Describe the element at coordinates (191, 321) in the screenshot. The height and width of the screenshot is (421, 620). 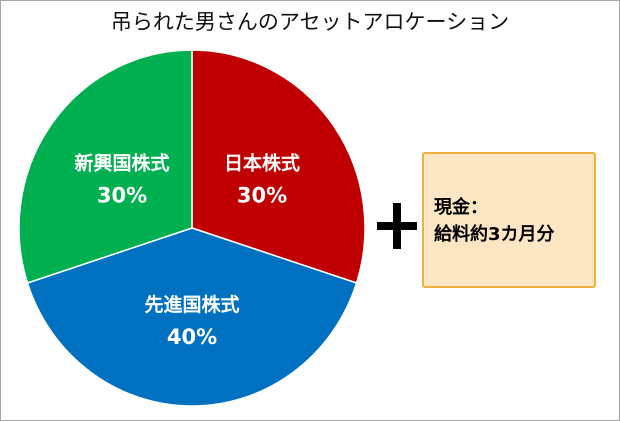
I see `label-developed-stocks: 先進国株式 40%` at that location.